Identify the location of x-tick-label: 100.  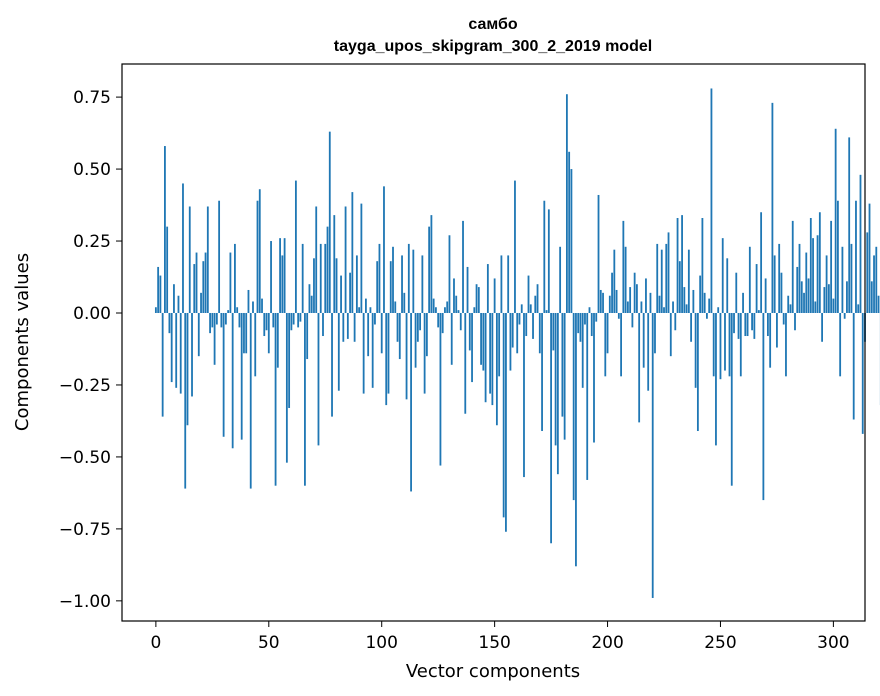
(381, 643).